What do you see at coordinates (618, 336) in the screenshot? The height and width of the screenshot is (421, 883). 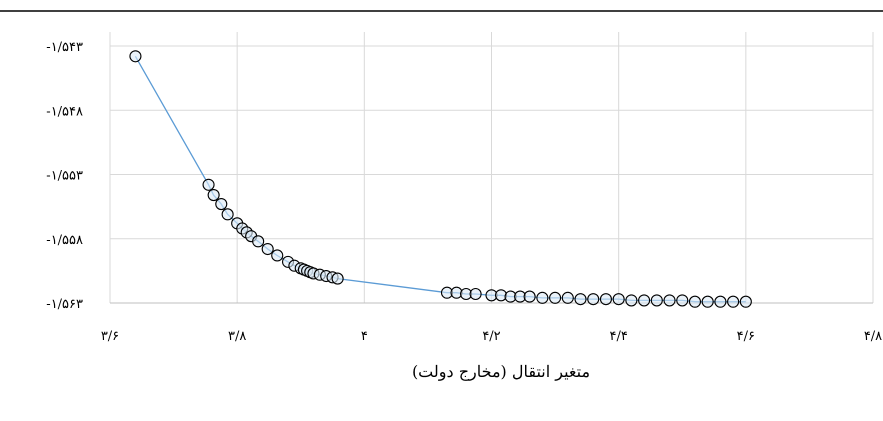 I see `x-tick-label: ۴/۴` at bounding box center [618, 336].